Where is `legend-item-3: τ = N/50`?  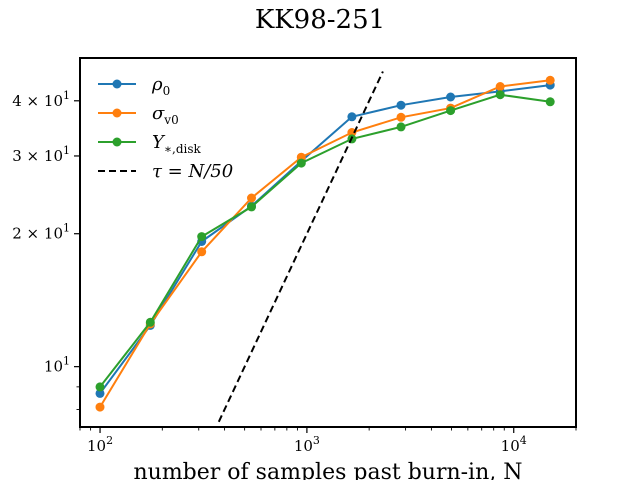
legend-item-3: τ = N/50 is located at coordinates (165, 171).